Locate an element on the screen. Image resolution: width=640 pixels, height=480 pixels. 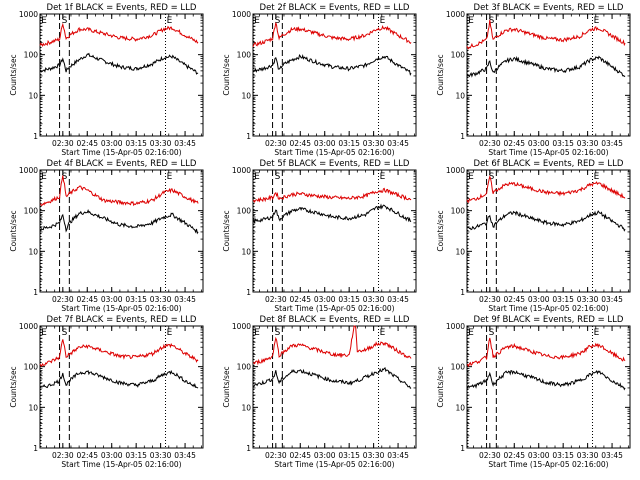
panel-title: Det 4f BLACK = Events, RED = LLD is located at coordinates (122, 164).